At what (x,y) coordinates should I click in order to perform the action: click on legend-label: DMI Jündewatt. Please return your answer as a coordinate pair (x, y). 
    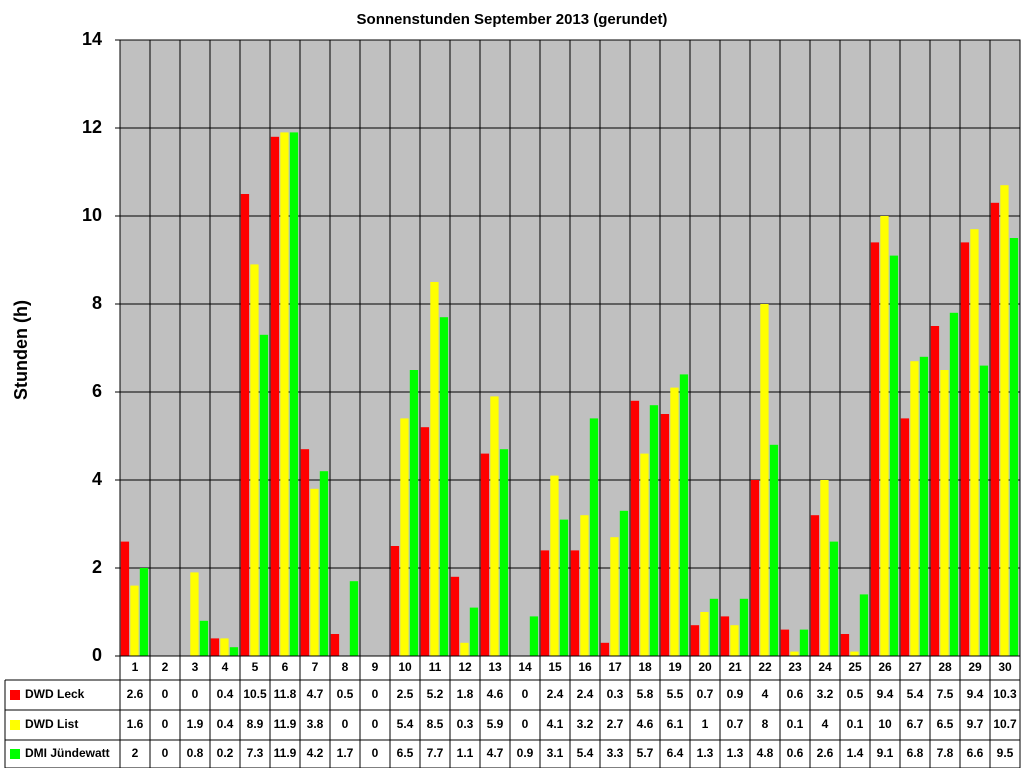
    Looking at the image, I should click on (67, 753).